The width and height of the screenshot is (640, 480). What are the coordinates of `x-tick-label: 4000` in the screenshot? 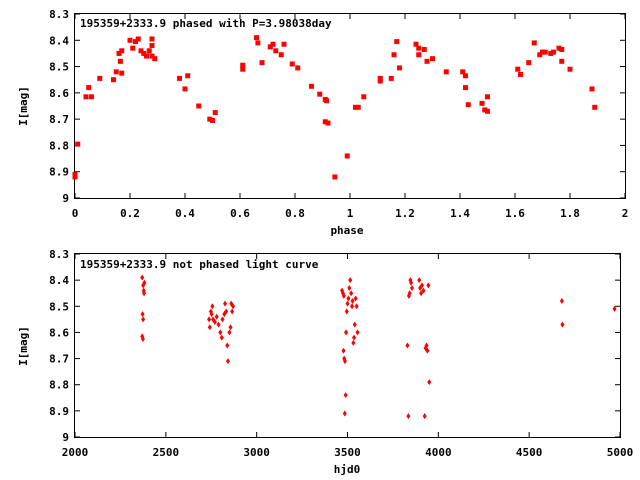 It's located at (438, 452).